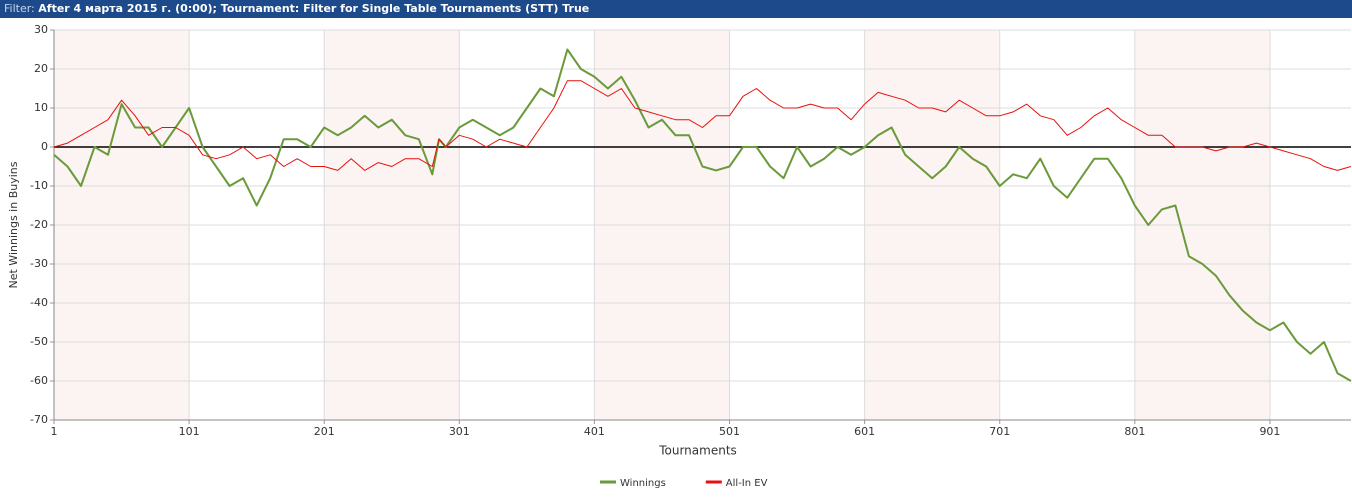  I want to click on y-tick-label: -20, so click(39, 224).